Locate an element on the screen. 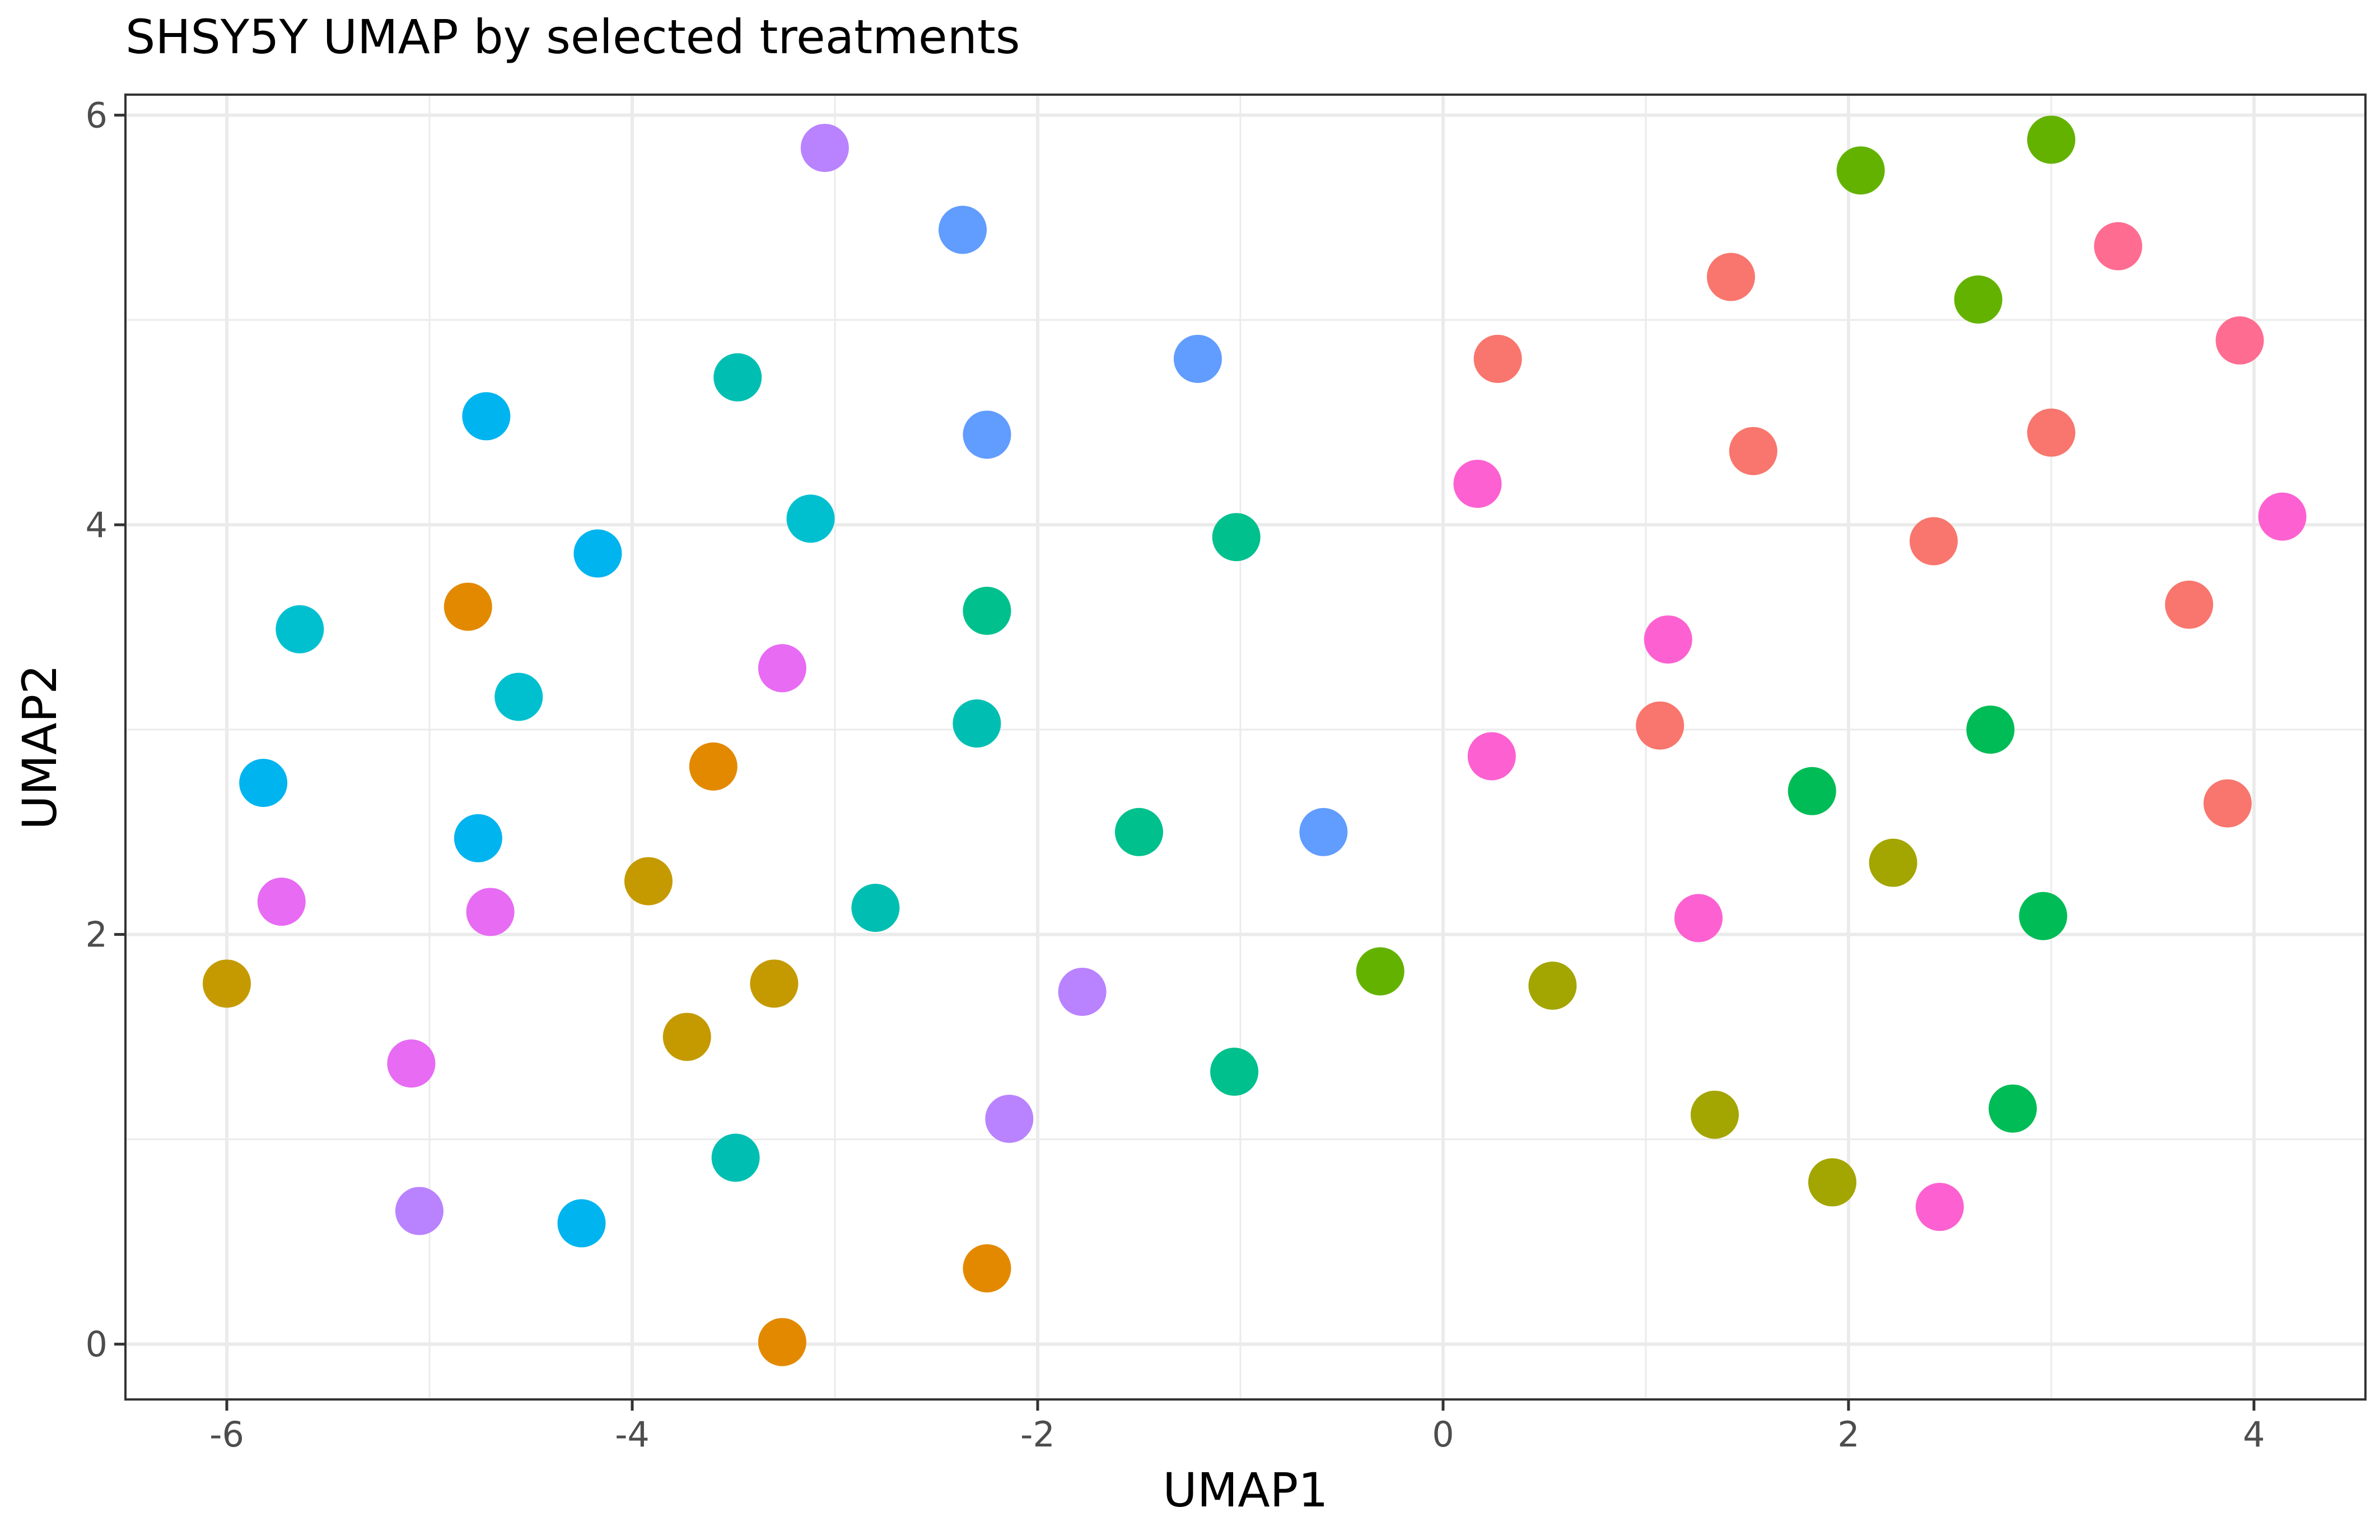 The image size is (2380, 1540). y-tick-label: 2 is located at coordinates (97, 935).